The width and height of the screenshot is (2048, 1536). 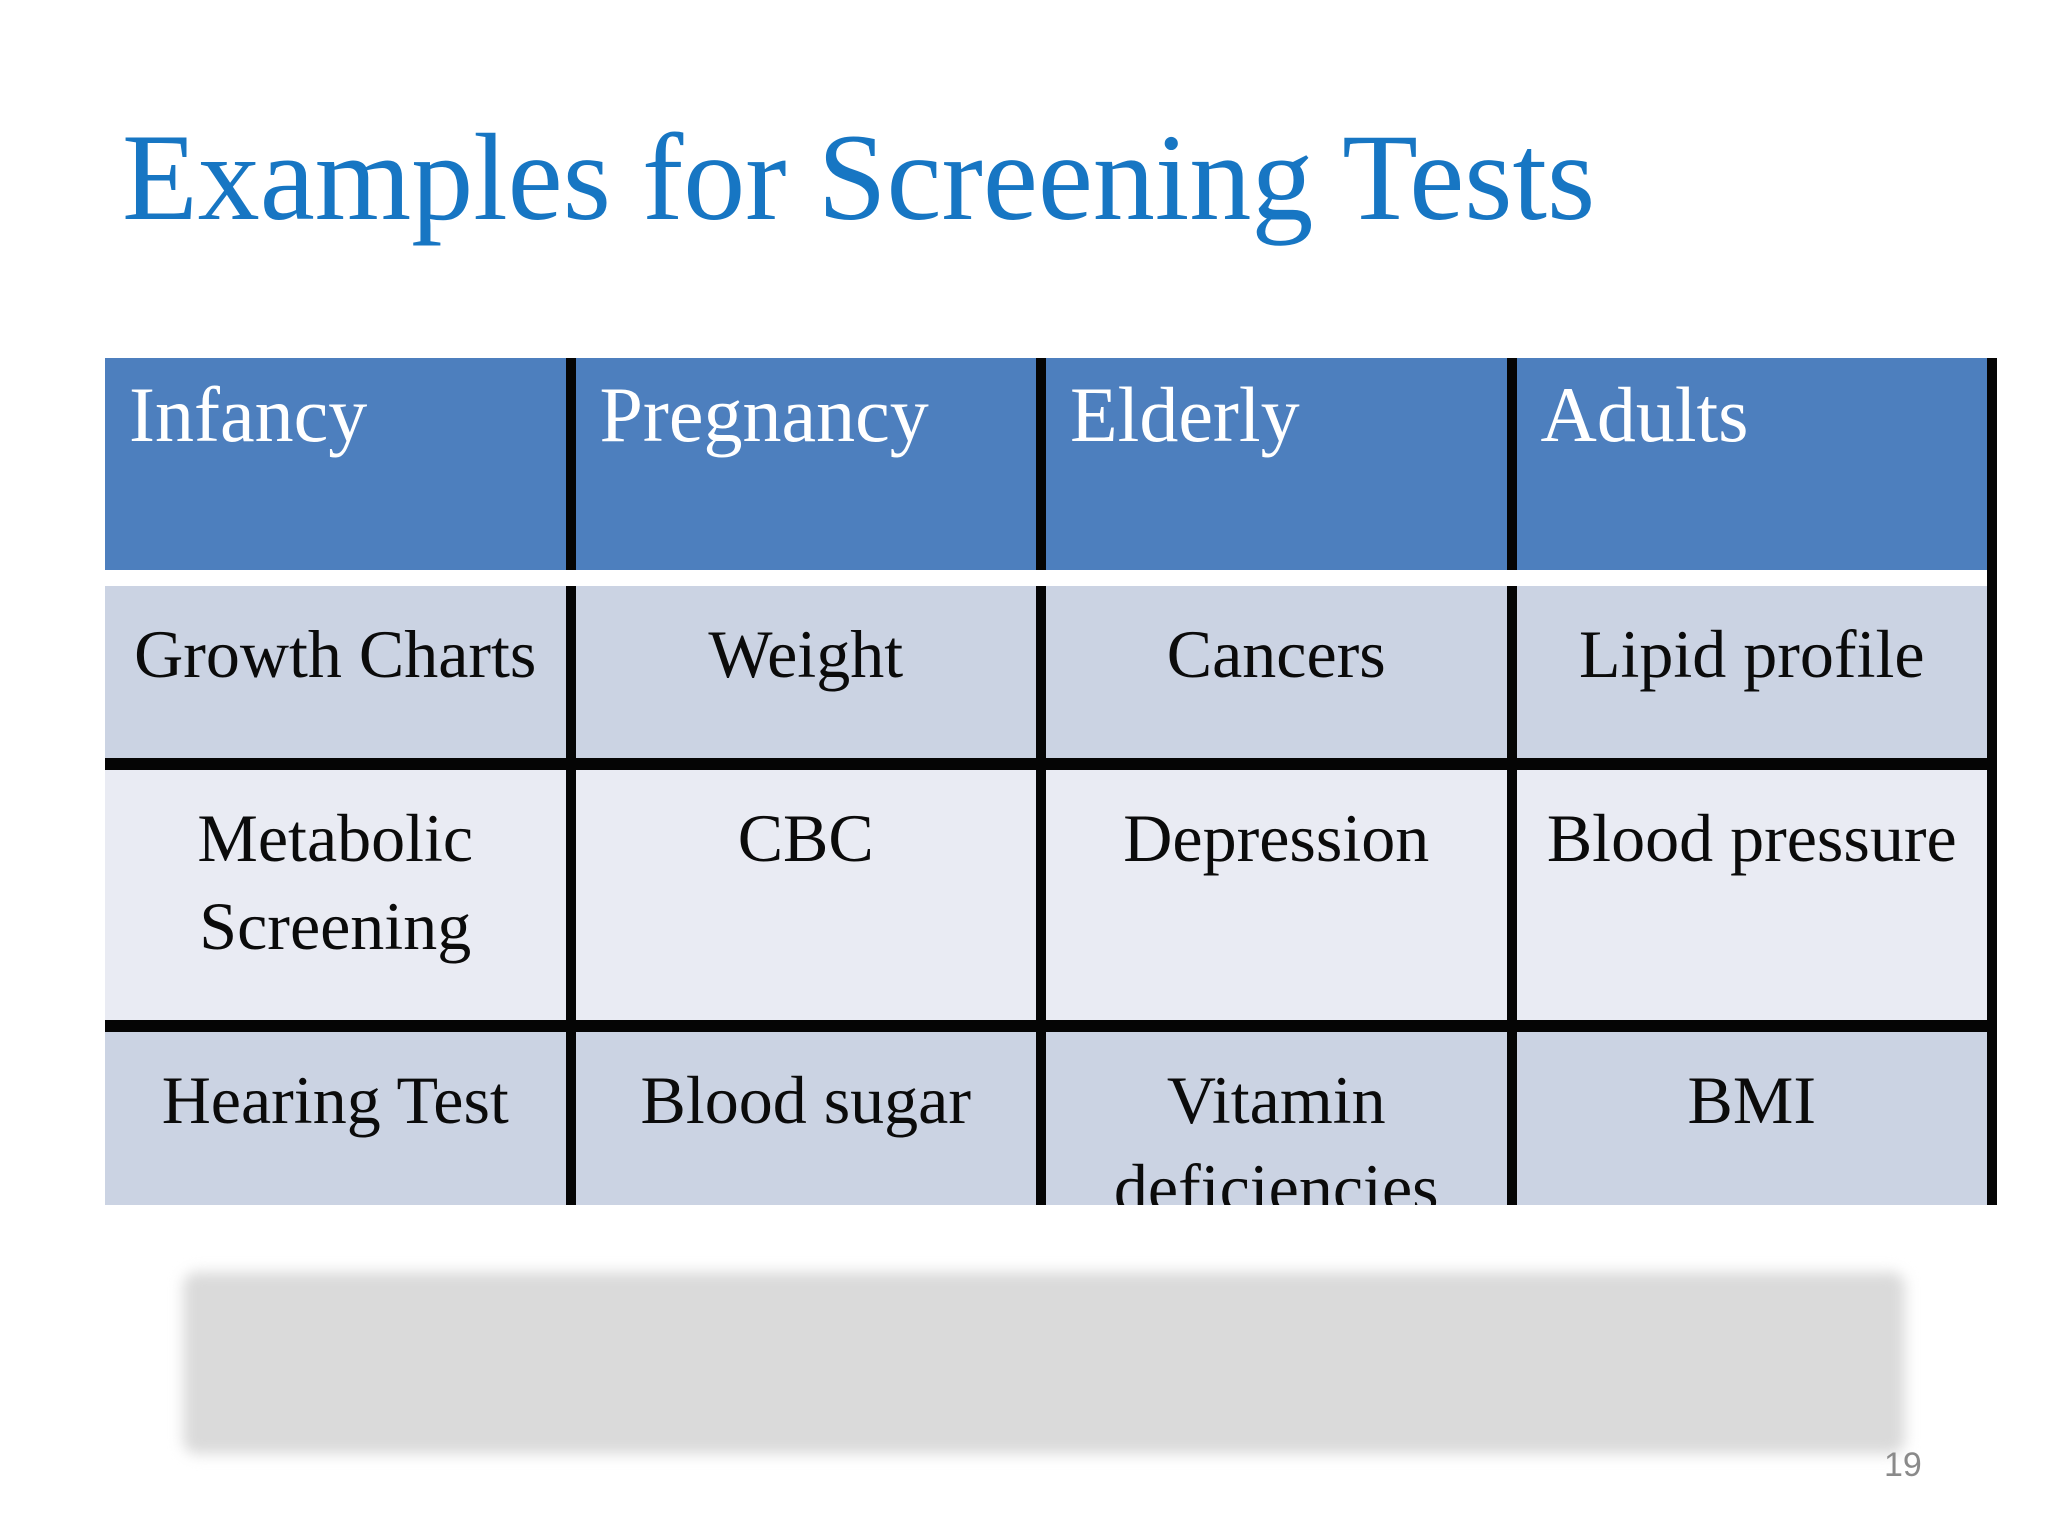 I want to click on table-cell: Cancers, so click(x=1281, y=672).